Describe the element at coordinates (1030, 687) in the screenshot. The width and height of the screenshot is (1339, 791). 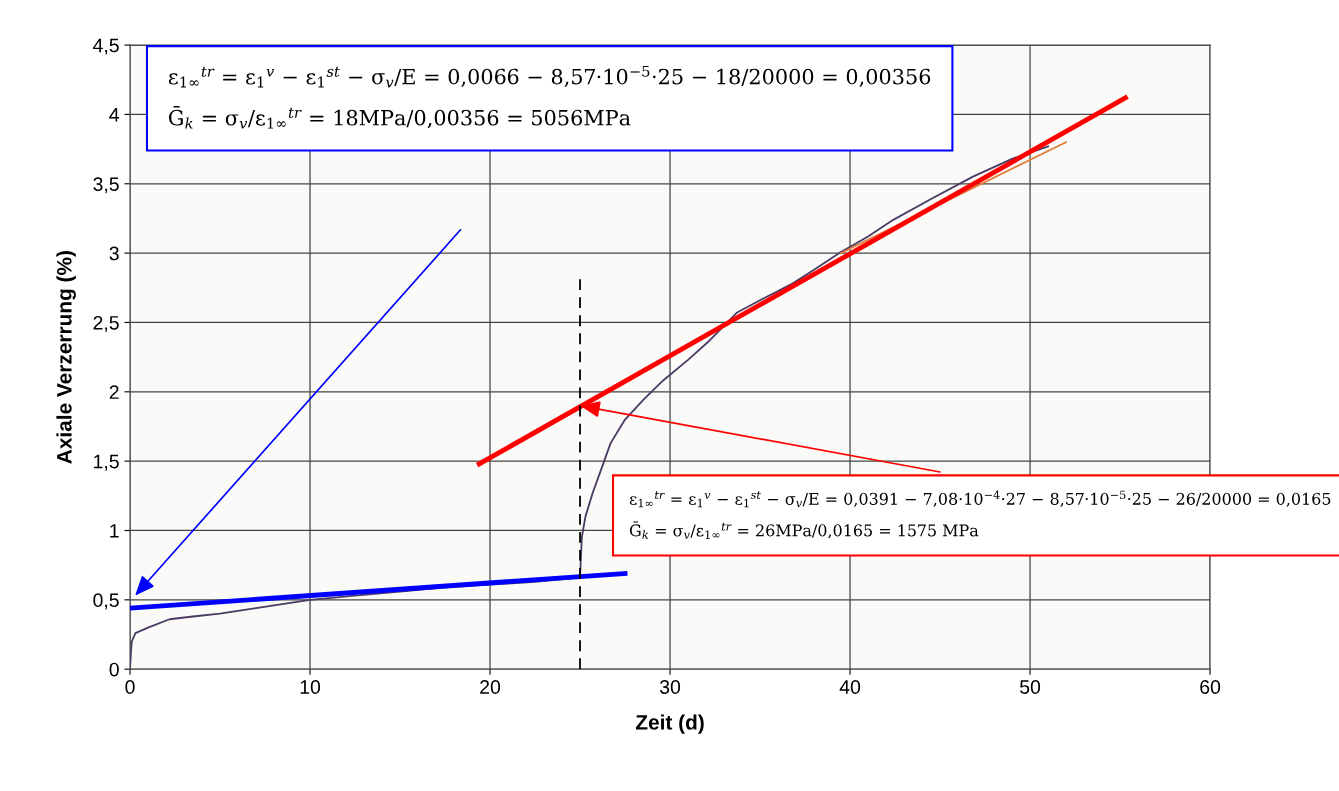
I see `x-tick-label: 50` at that location.